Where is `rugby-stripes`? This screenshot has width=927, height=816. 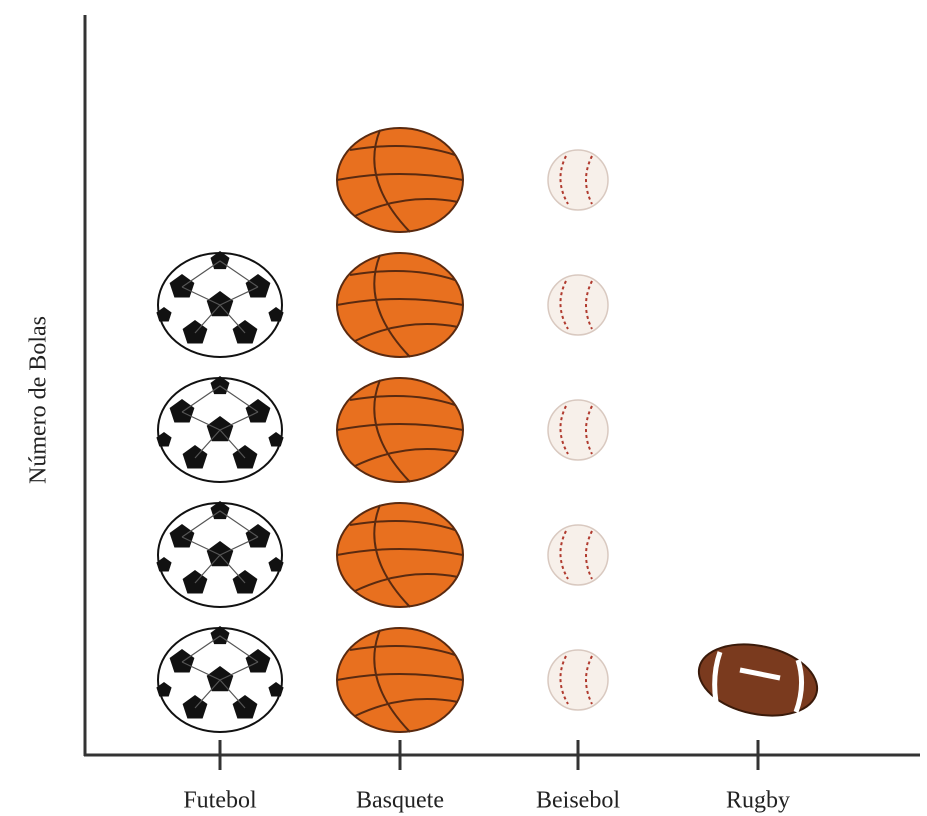
rugby-stripes is located at coordinates (758, 682).